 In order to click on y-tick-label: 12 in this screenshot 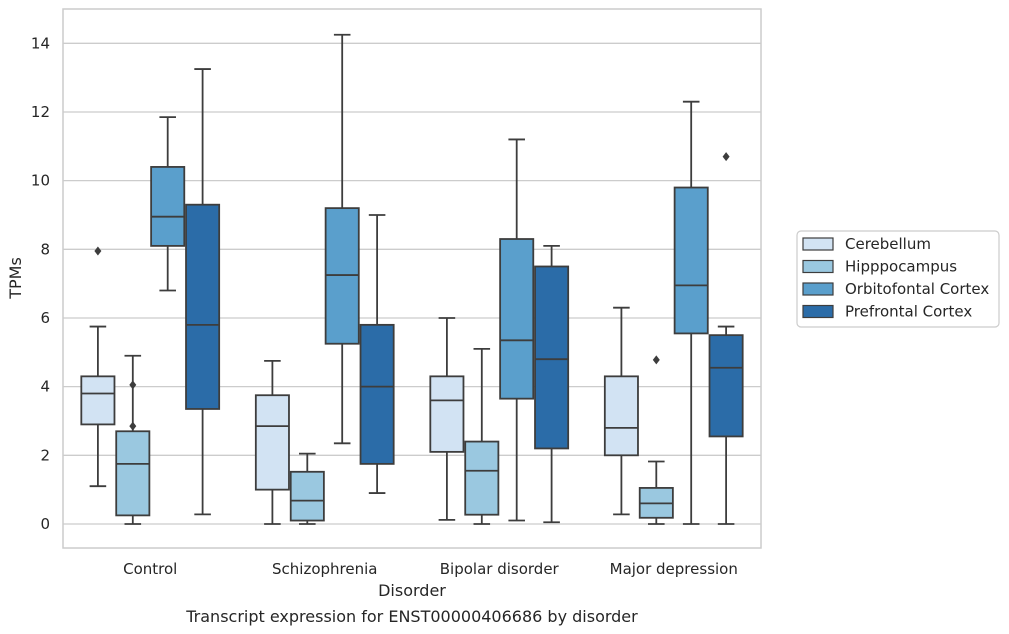, I will do `click(40, 112)`.